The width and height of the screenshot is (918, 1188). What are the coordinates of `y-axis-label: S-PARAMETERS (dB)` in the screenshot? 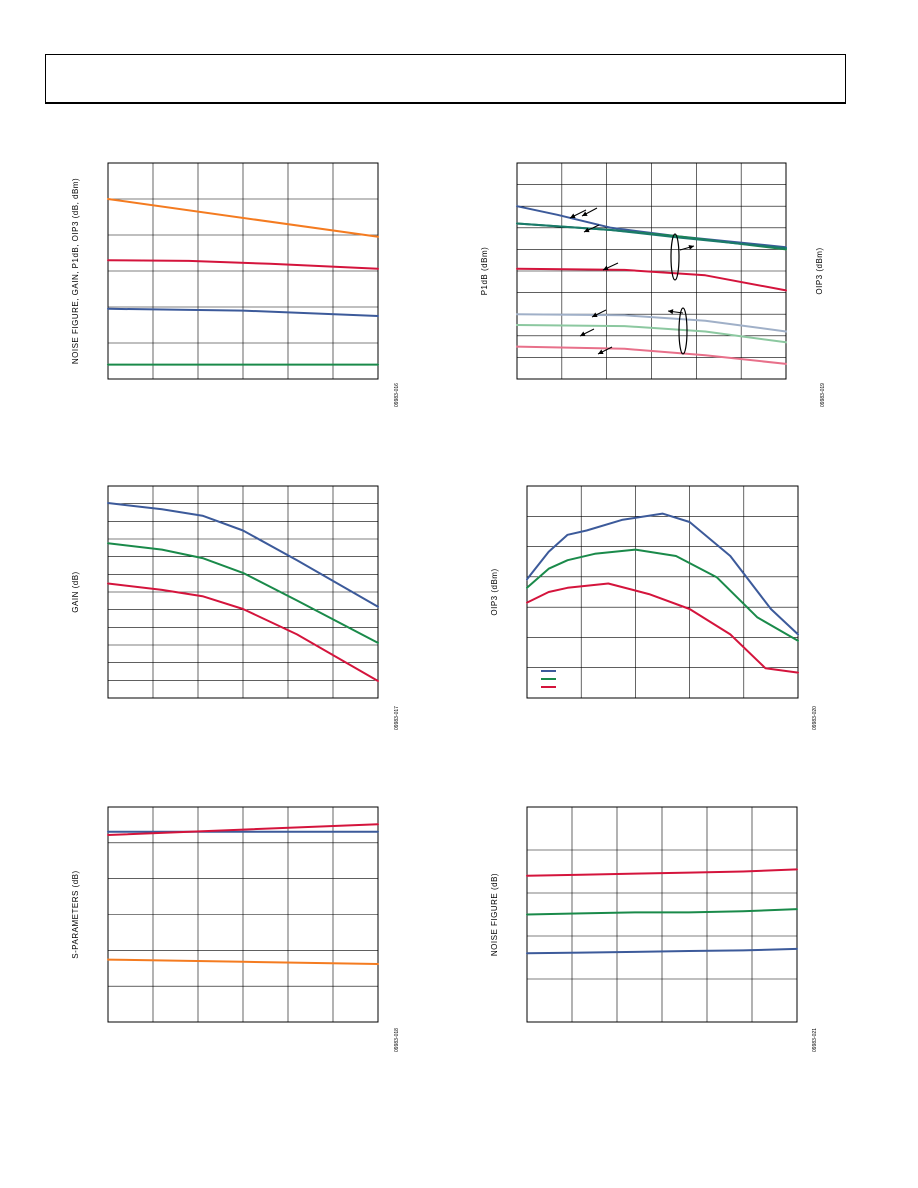 It's located at (75, 914).